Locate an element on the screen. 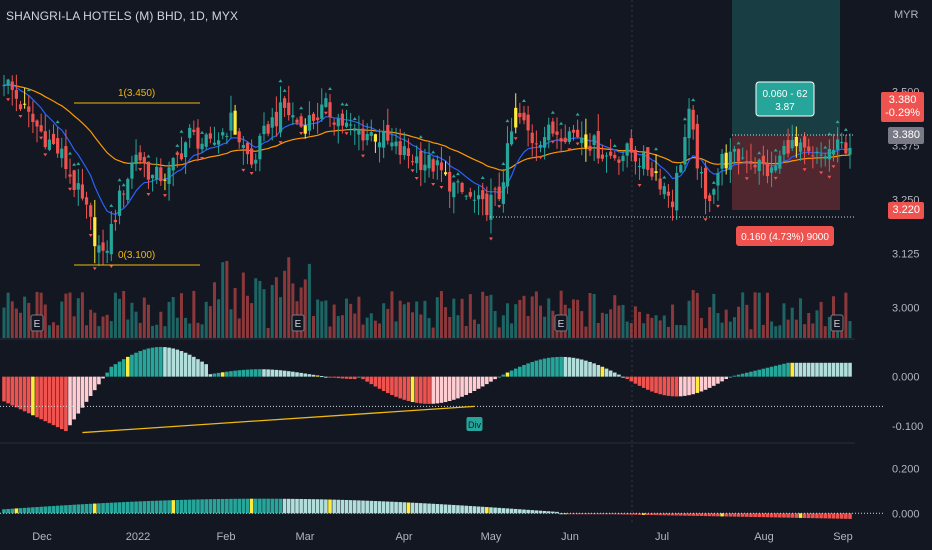 Image resolution: width=932 pixels, height=550 pixels. time-axis-tick: Jul is located at coordinates (662, 537).